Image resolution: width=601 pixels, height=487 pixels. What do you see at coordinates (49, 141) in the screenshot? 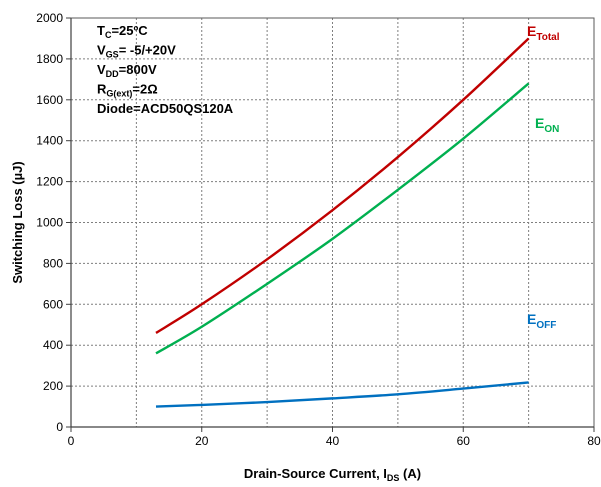
I see `y-tick-label: 1400` at bounding box center [49, 141].